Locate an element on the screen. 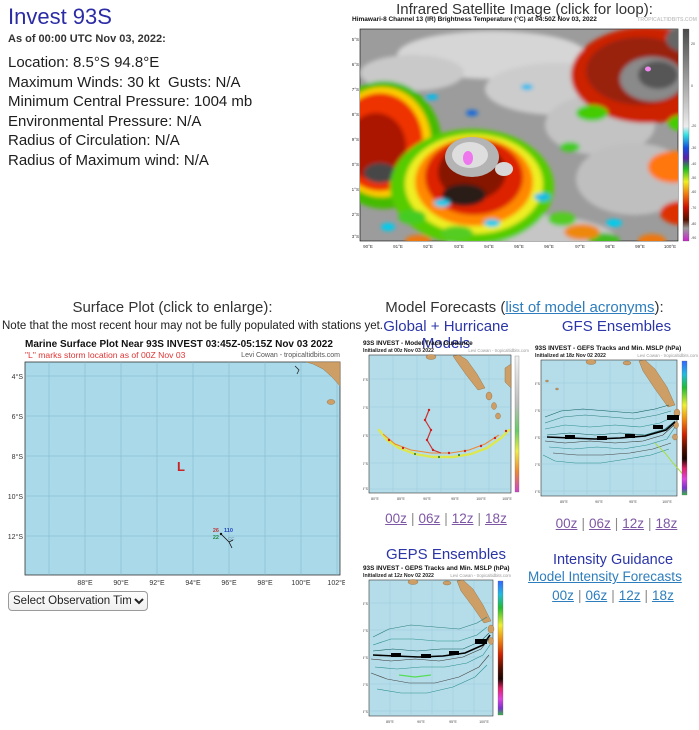 The height and width of the screenshot is (730, 699). svg-text: 85°E is located at coordinates (401, 499).